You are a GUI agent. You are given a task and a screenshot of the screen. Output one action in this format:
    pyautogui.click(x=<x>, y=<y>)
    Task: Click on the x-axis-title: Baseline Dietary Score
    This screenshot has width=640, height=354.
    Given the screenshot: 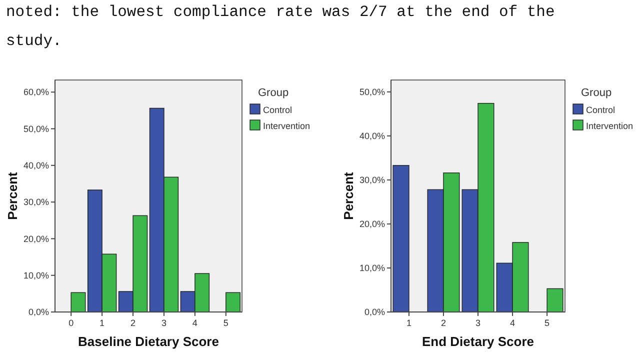 What is the action you would take?
    pyautogui.click(x=148, y=341)
    